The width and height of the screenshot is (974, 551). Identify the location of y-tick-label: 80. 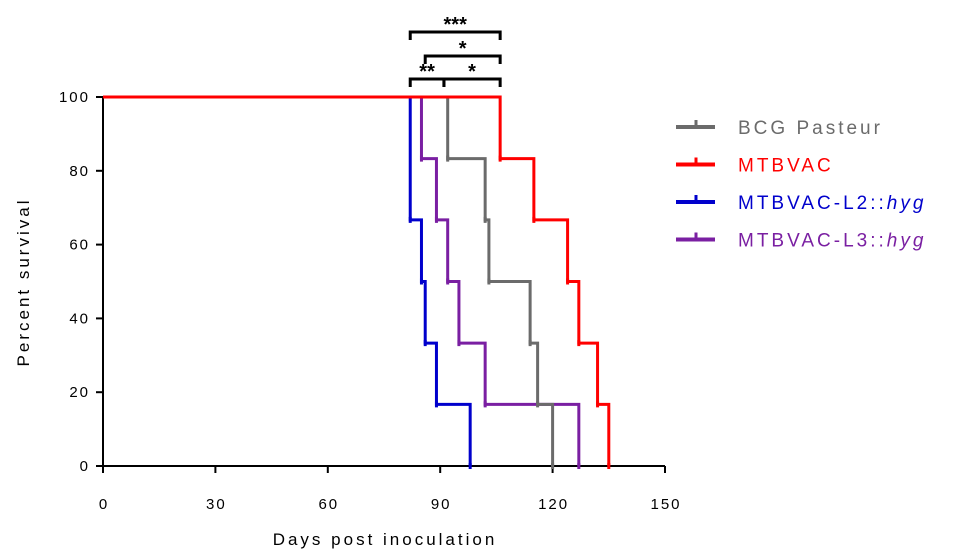
(79, 171).